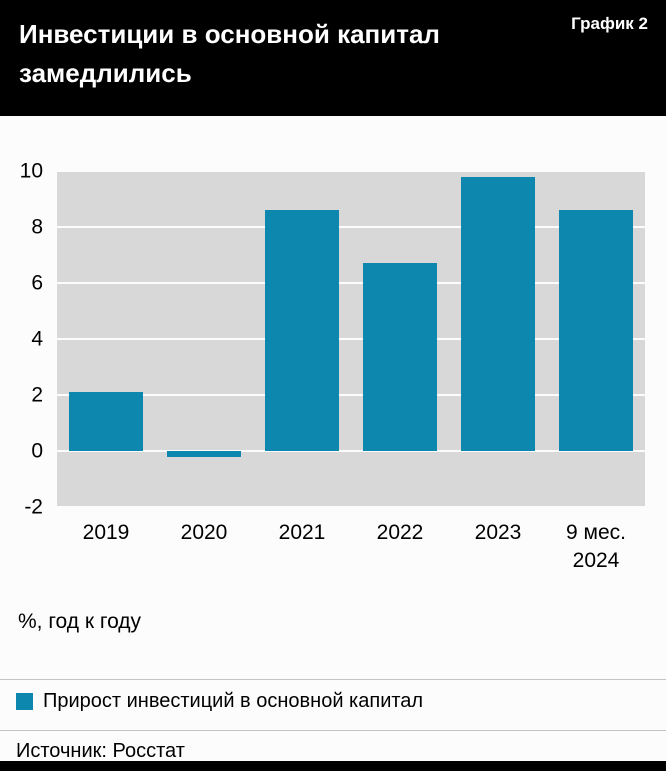 This screenshot has height=771, width=666. I want to click on bottom-black-band, so click(333, 766).